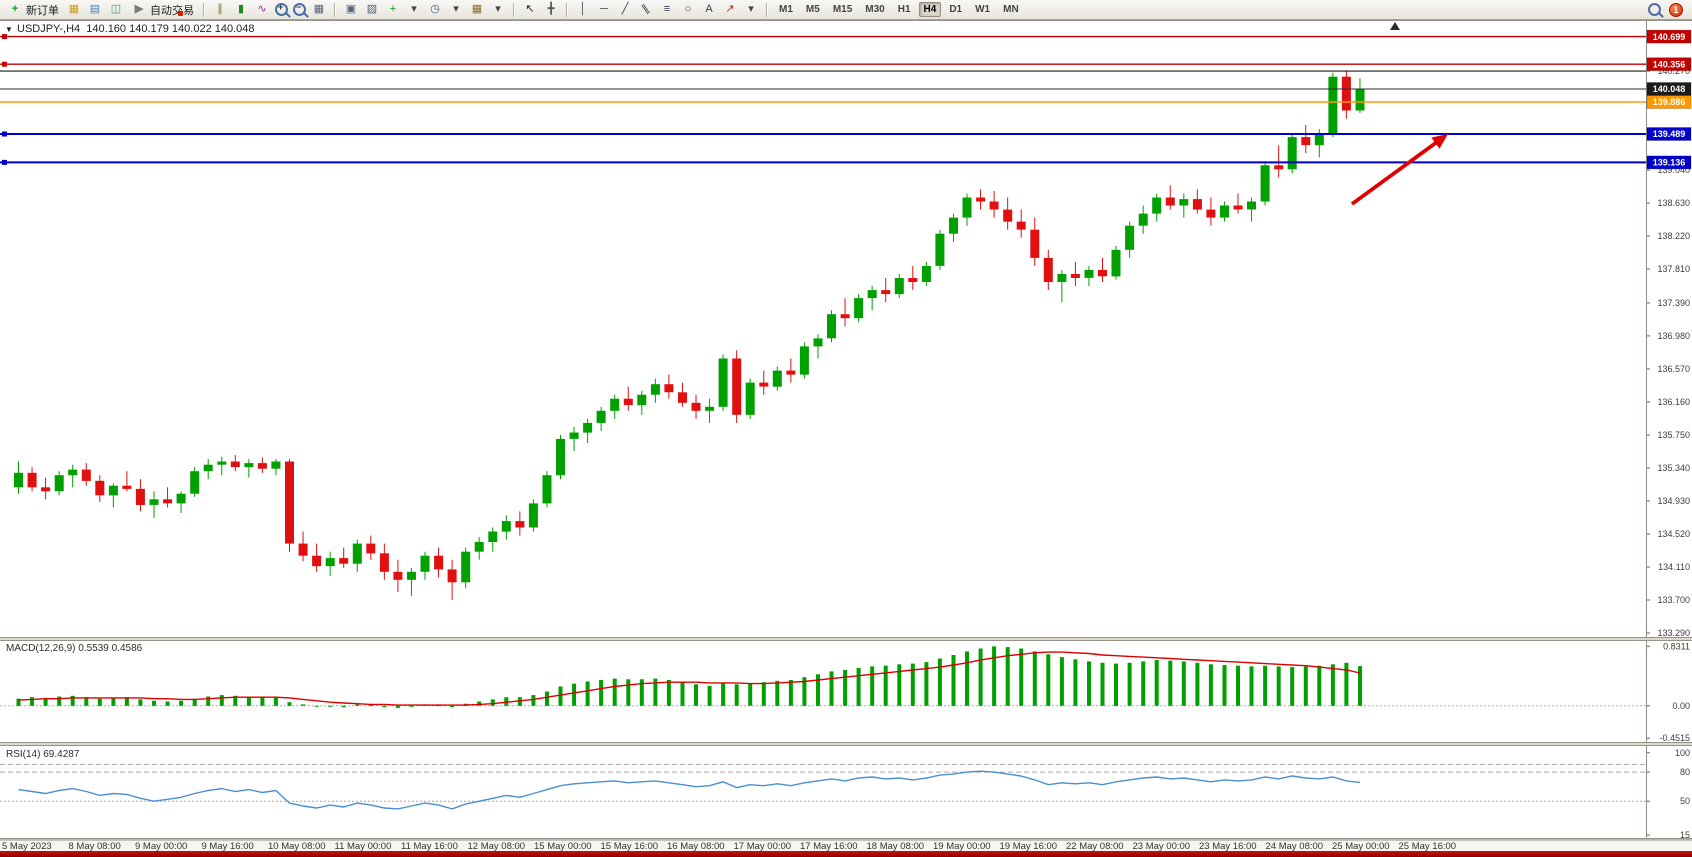  I want to click on zoom-in-icon: +, so click(281, 9).